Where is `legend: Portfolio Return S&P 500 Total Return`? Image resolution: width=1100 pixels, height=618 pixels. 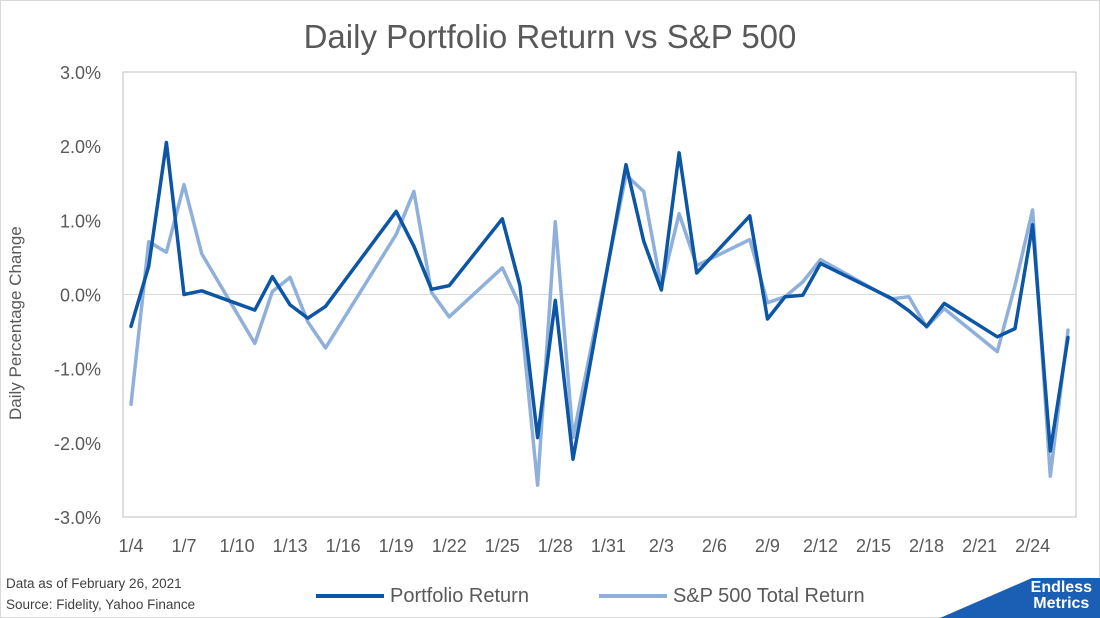
legend: Portfolio Return S&P 500 Total Return is located at coordinates (625, 596).